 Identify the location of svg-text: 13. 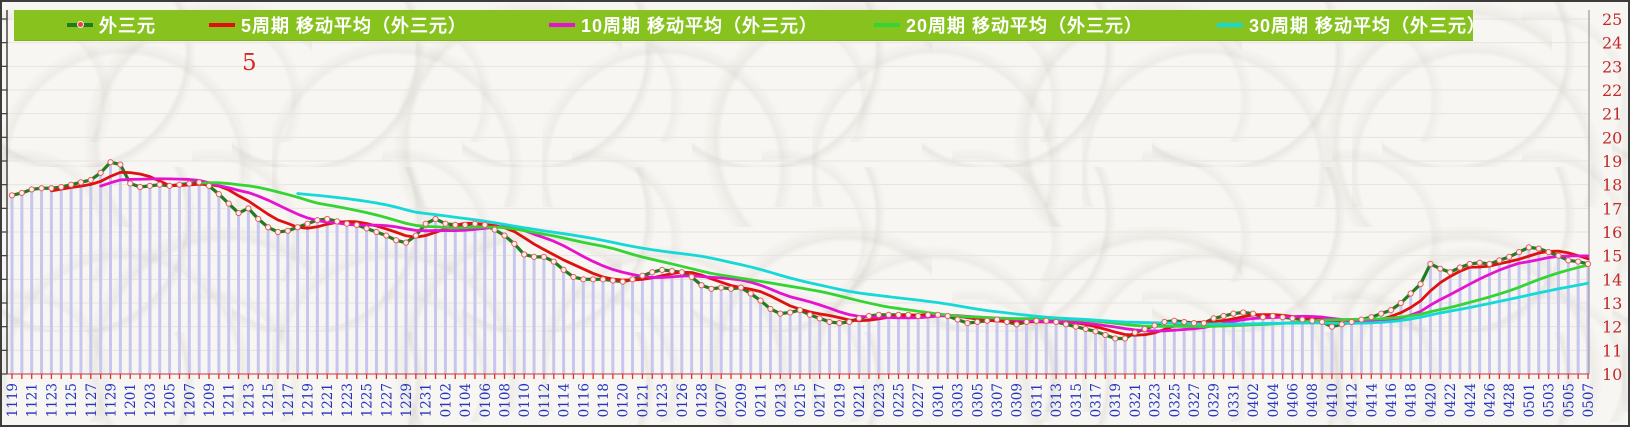
(1612, 303).